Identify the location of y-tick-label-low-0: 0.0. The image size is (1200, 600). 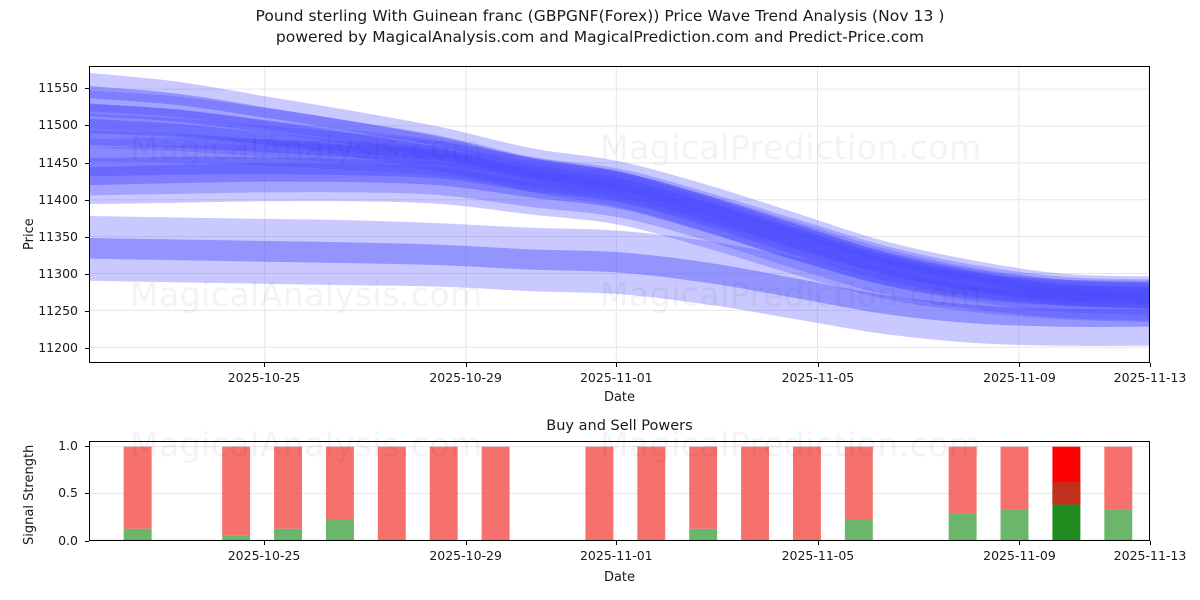
(68, 540).